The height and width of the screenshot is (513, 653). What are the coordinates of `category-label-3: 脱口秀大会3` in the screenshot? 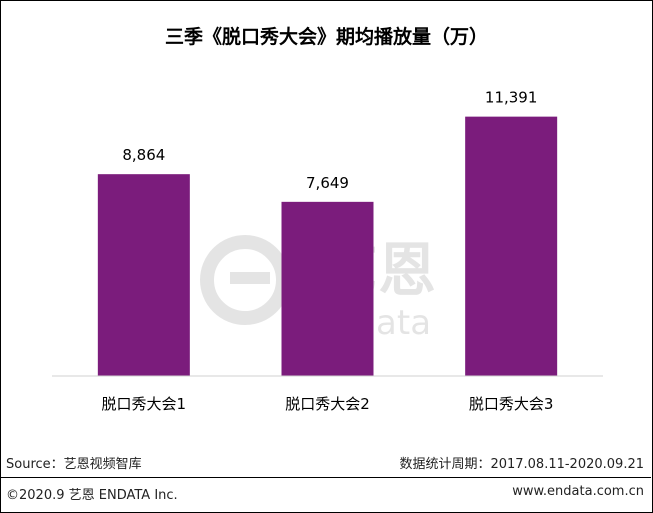 It's located at (511, 404).